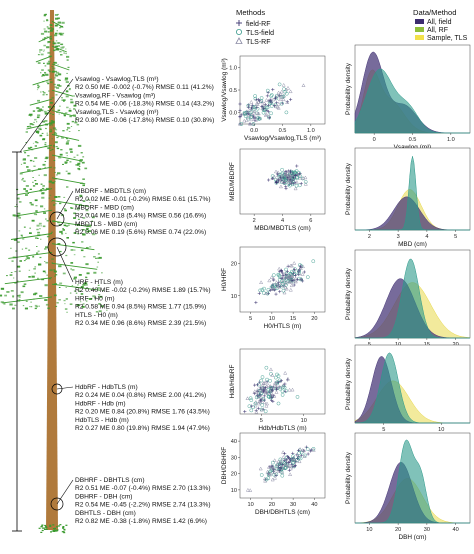  Describe the element at coordinates (96, 315) in the screenshot. I see `annotation-line: HTLS - H0 (m)` at that location.